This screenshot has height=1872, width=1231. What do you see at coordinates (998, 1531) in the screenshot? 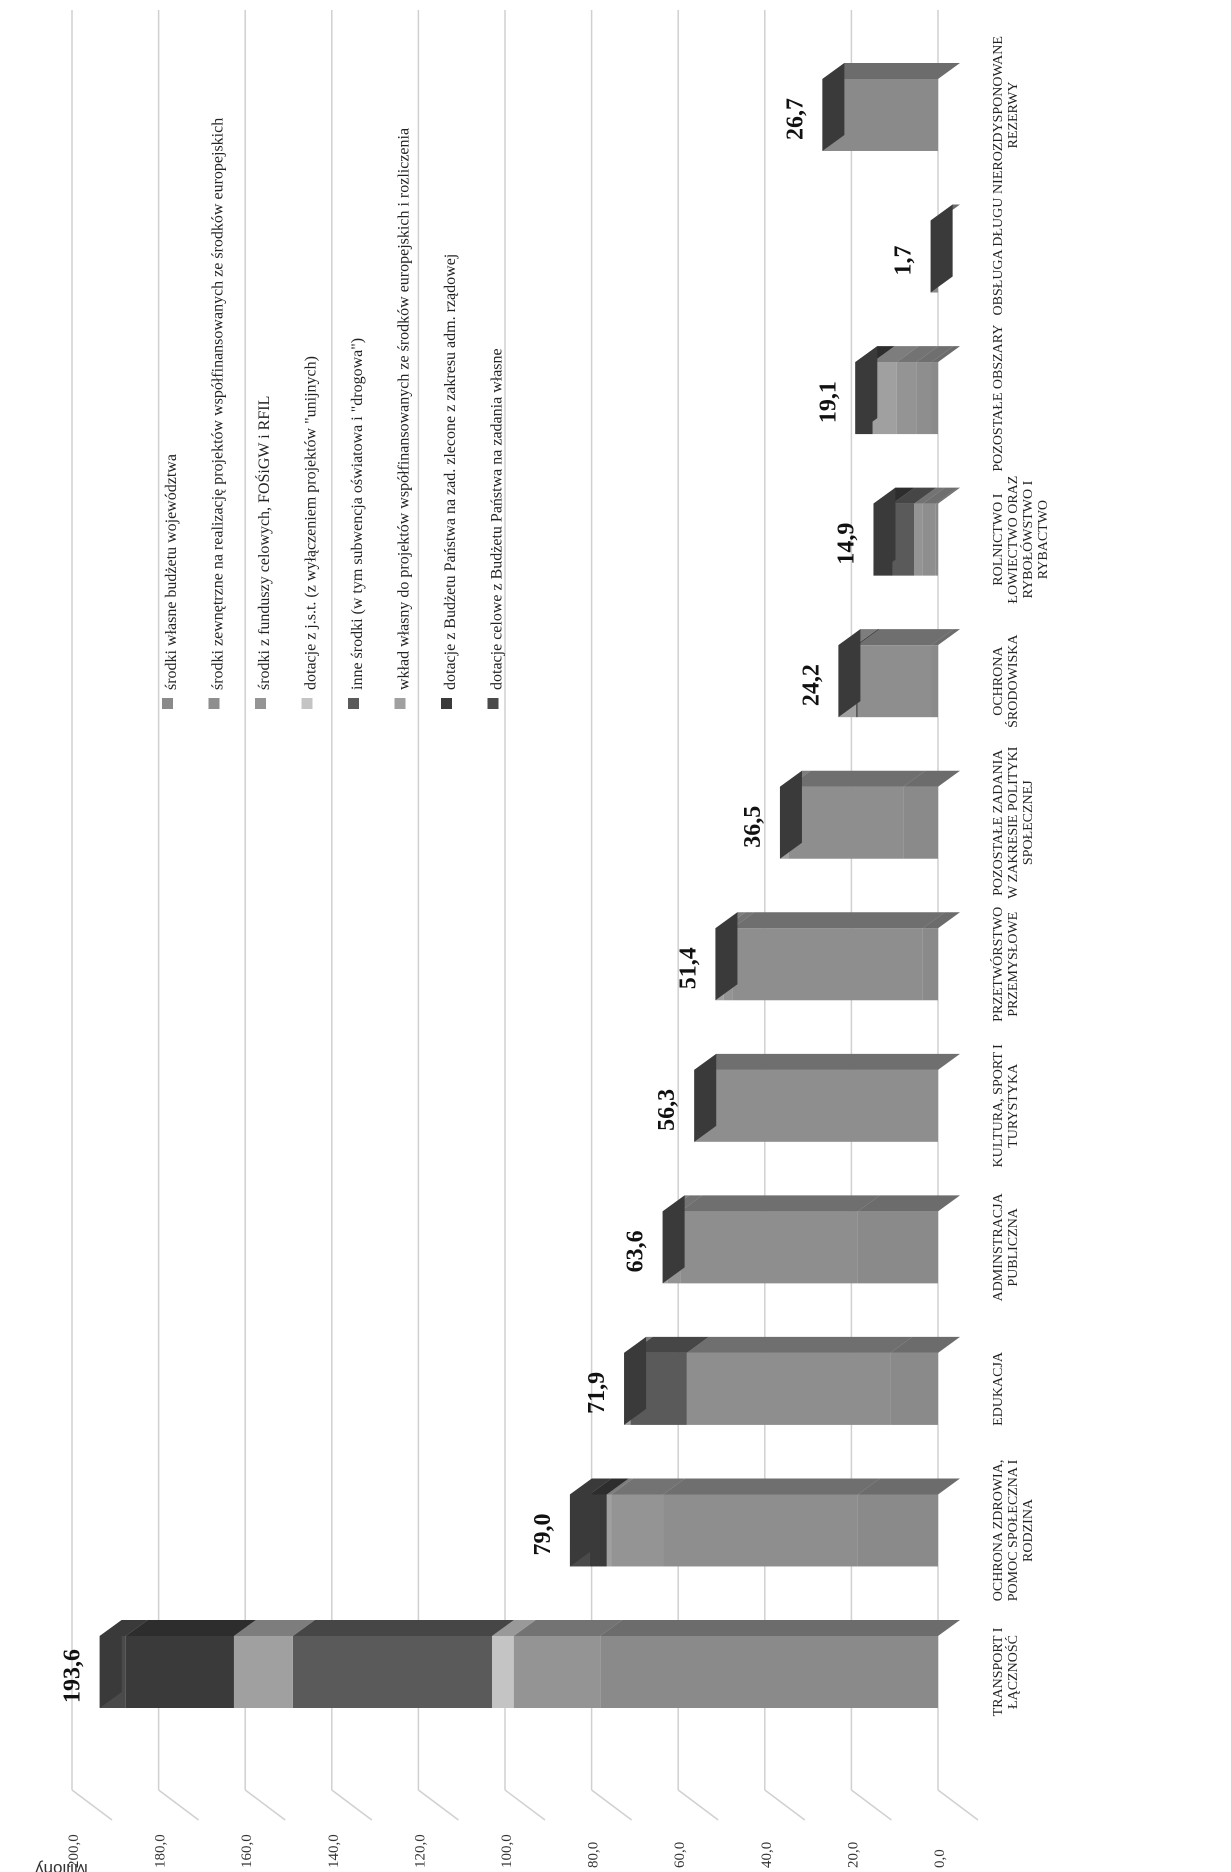
I see `category-label-ochrona-zdrowia-pomoc-spo-eczna-i-rodzina: OCHRONA ZDROWIA,` at bounding box center [998, 1531].